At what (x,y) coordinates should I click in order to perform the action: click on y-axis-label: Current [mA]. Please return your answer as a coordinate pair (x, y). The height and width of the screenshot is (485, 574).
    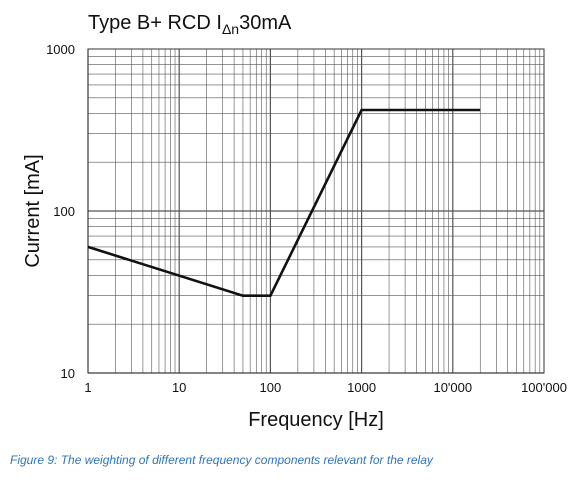
    Looking at the image, I should click on (33, 210).